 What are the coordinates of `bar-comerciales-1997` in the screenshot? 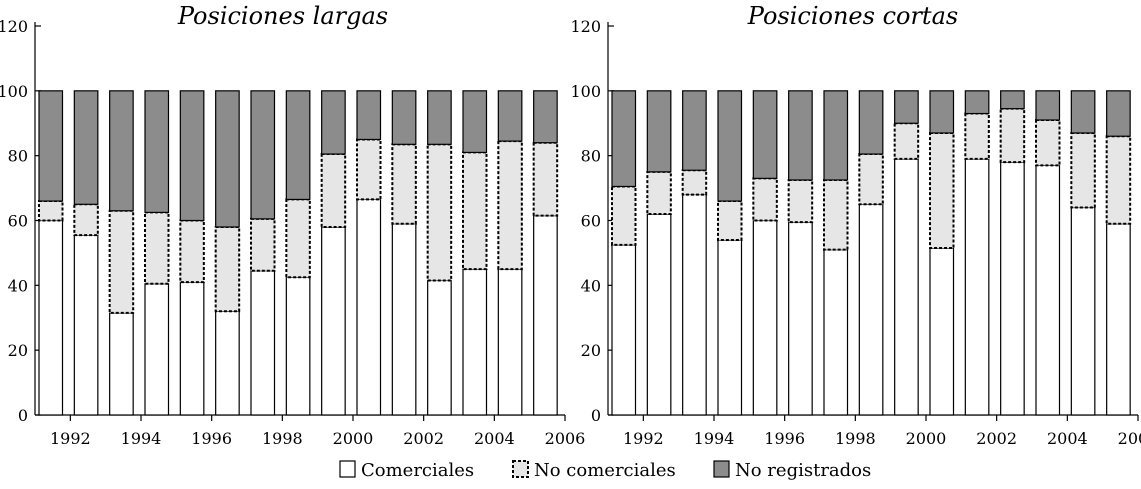 It's located at (800, 318).